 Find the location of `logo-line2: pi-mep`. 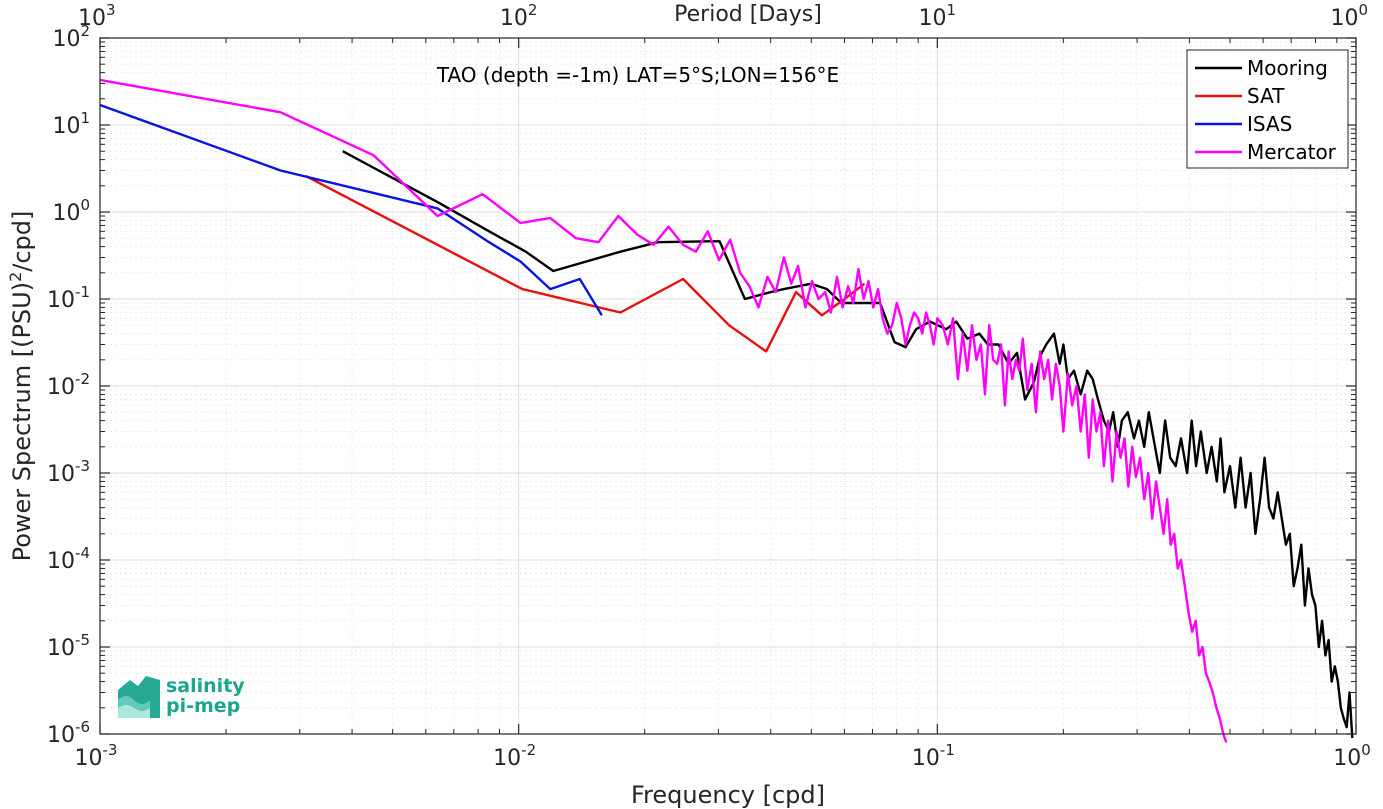

logo-line2: pi-mep is located at coordinates (203, 706).